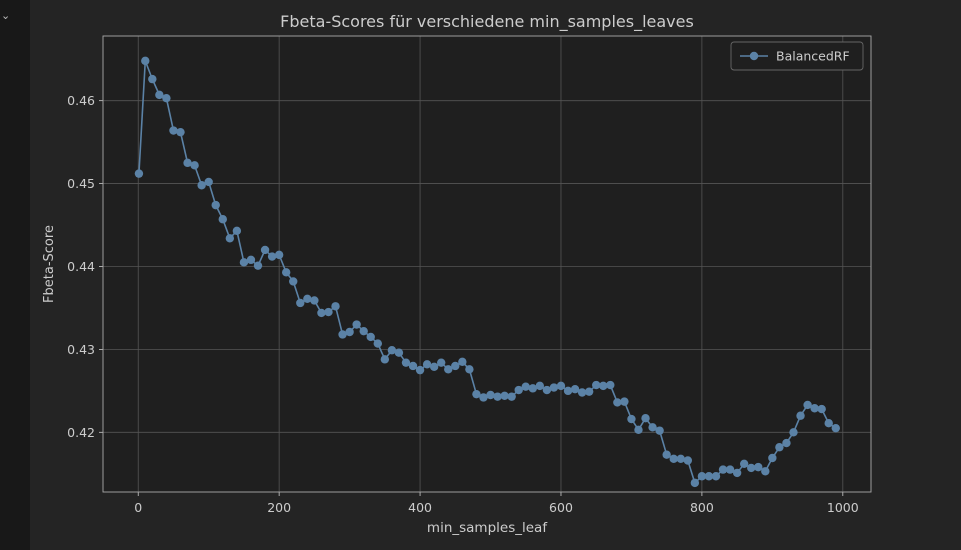  I want to click on x-tick-label: 200, so click(279, 507).